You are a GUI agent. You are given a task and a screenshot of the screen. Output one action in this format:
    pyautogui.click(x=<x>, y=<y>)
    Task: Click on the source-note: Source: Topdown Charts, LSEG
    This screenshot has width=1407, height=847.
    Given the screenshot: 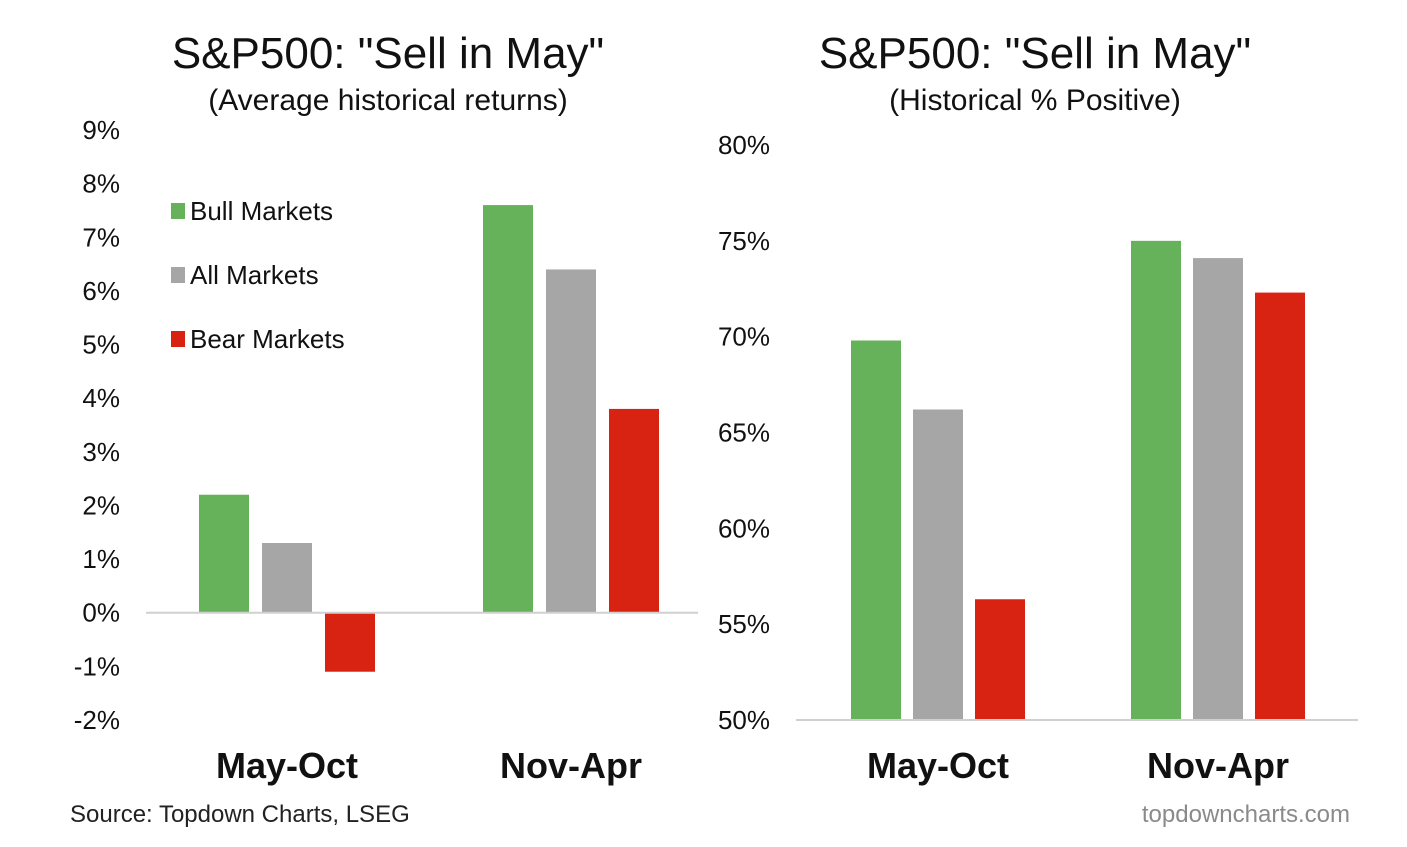 What is the action you would take?
    pyautogui.click(x=240, y=814)
    